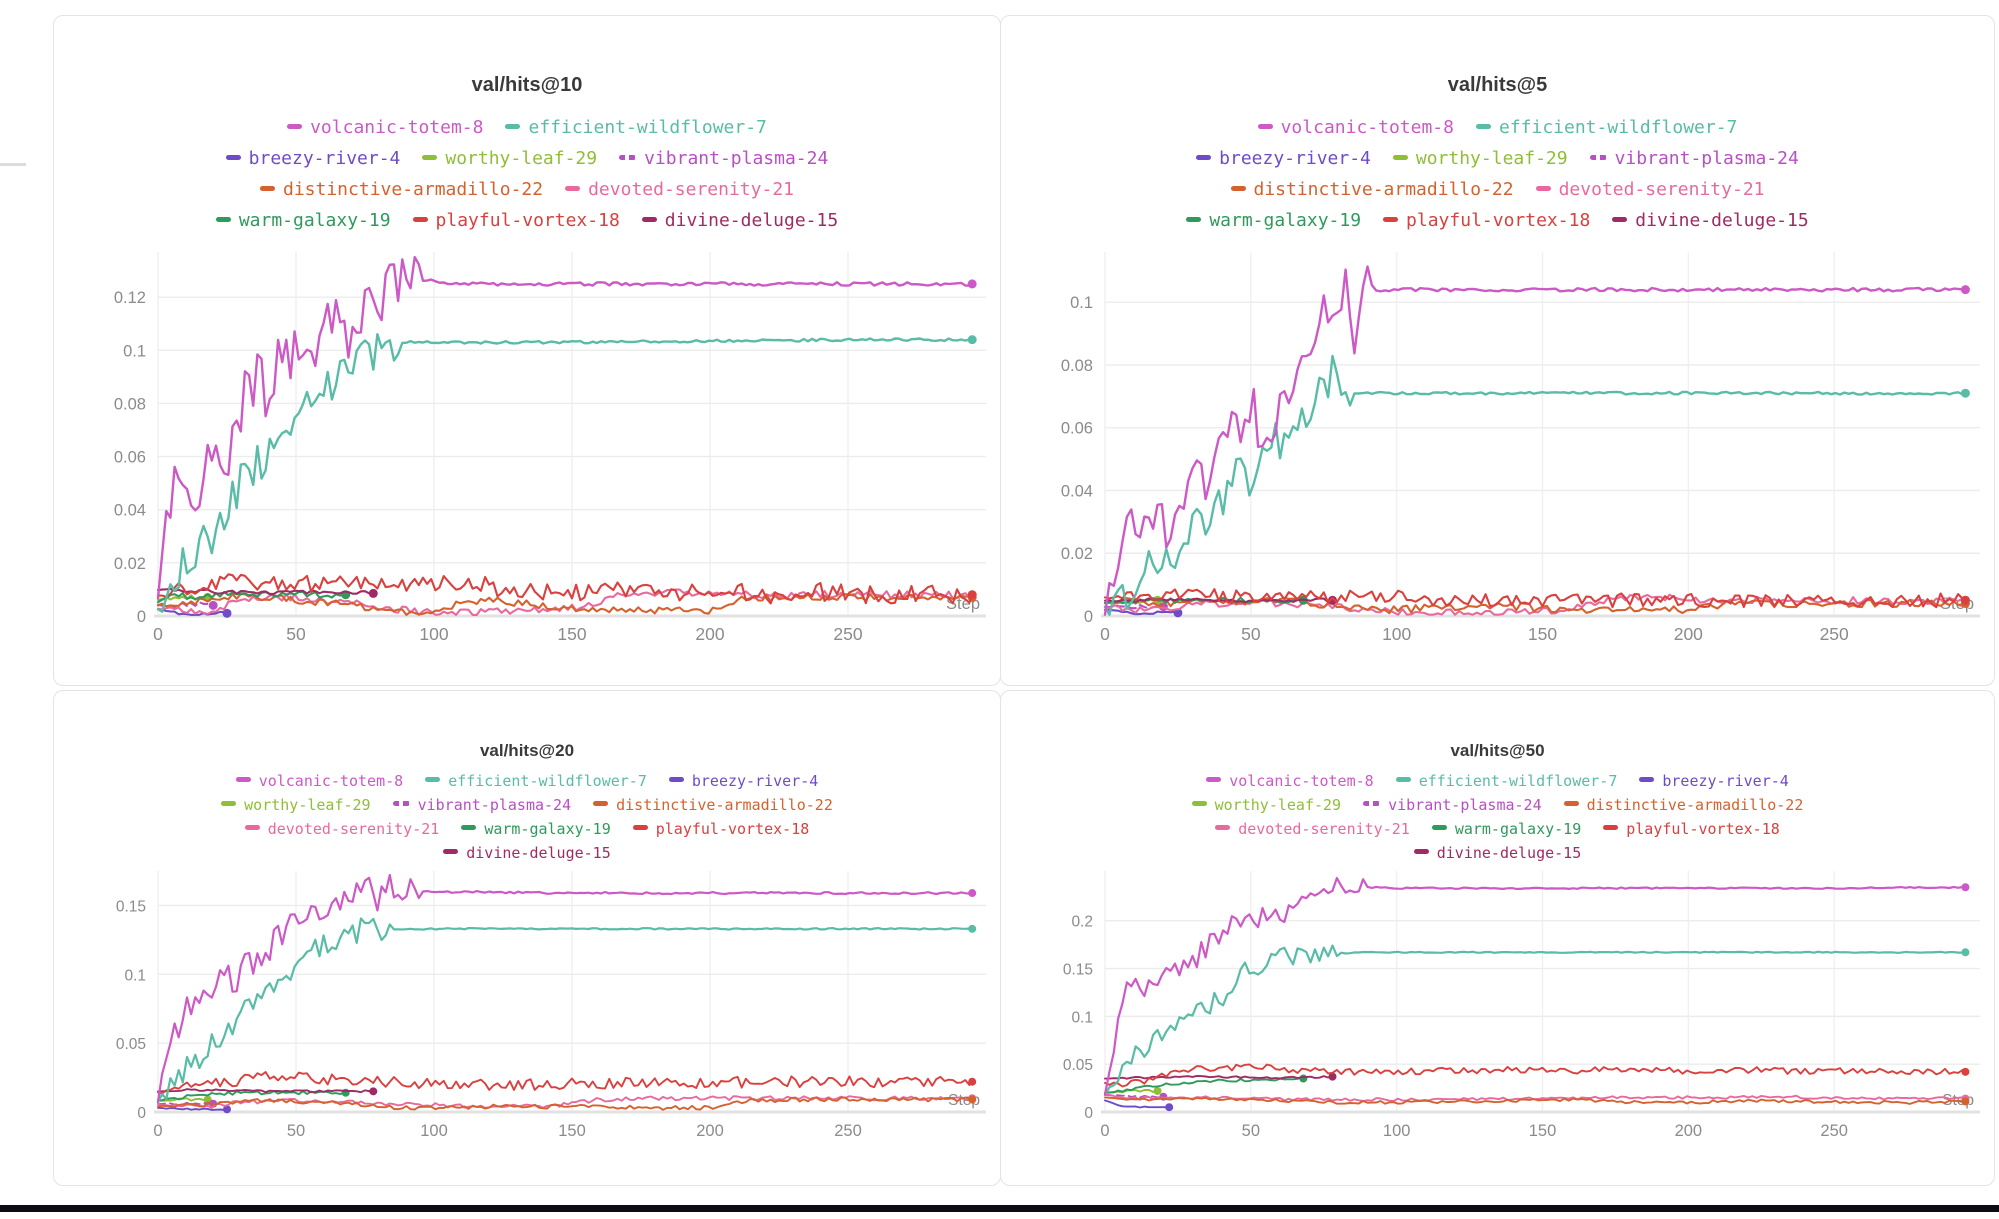  I want to click on legend-row: volcanic-totem-8 efficient-wildflower-7, so click(1497, 127).